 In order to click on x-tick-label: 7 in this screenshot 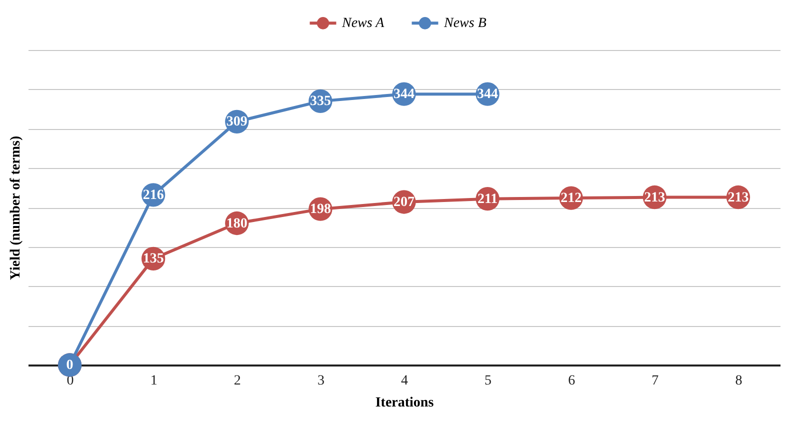, I will do `click(655, 381)`.